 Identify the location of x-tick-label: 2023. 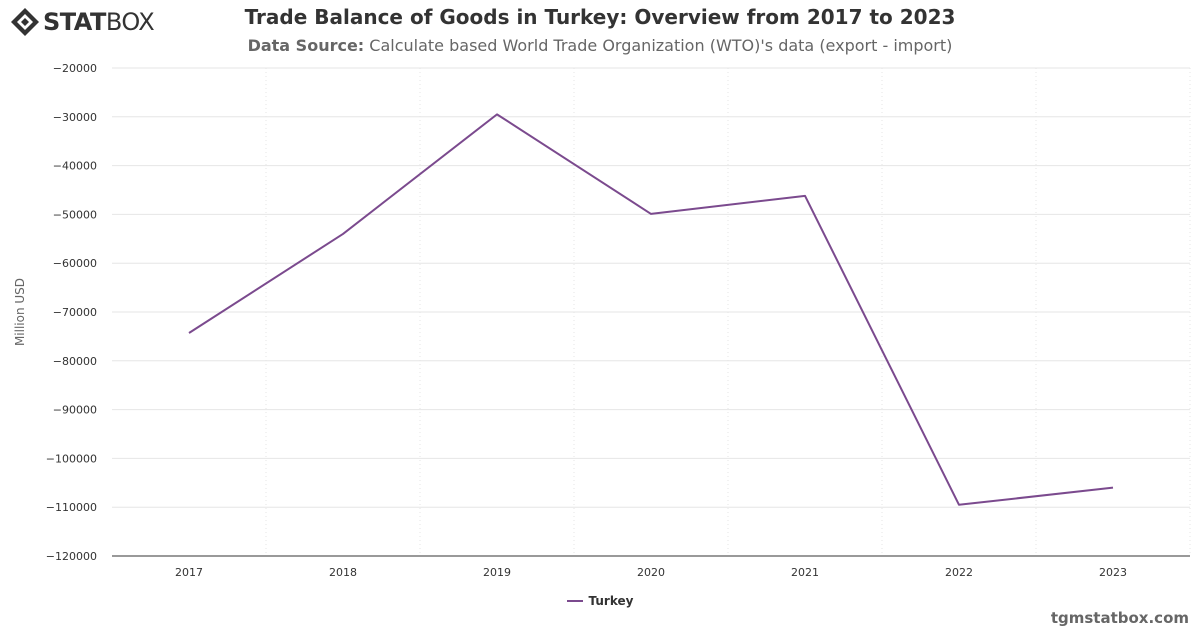
(1113, 572).